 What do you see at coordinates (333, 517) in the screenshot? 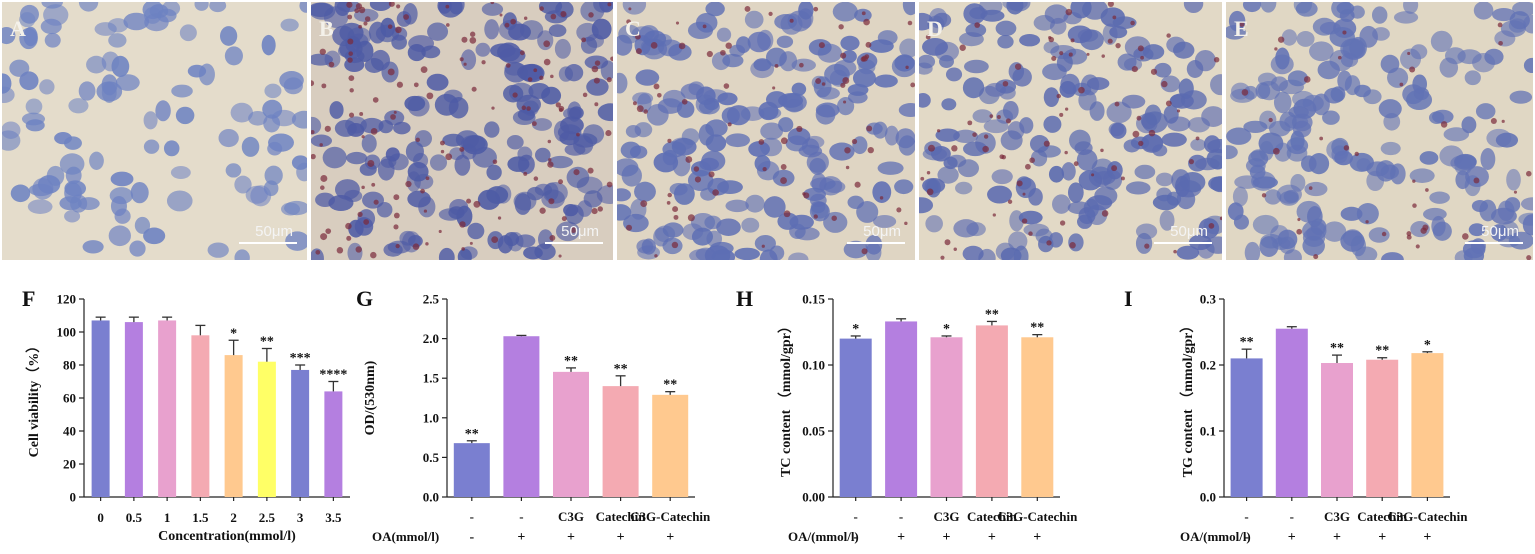
I see `x-tick-label: 3.5` at bounding box center [333, 517].